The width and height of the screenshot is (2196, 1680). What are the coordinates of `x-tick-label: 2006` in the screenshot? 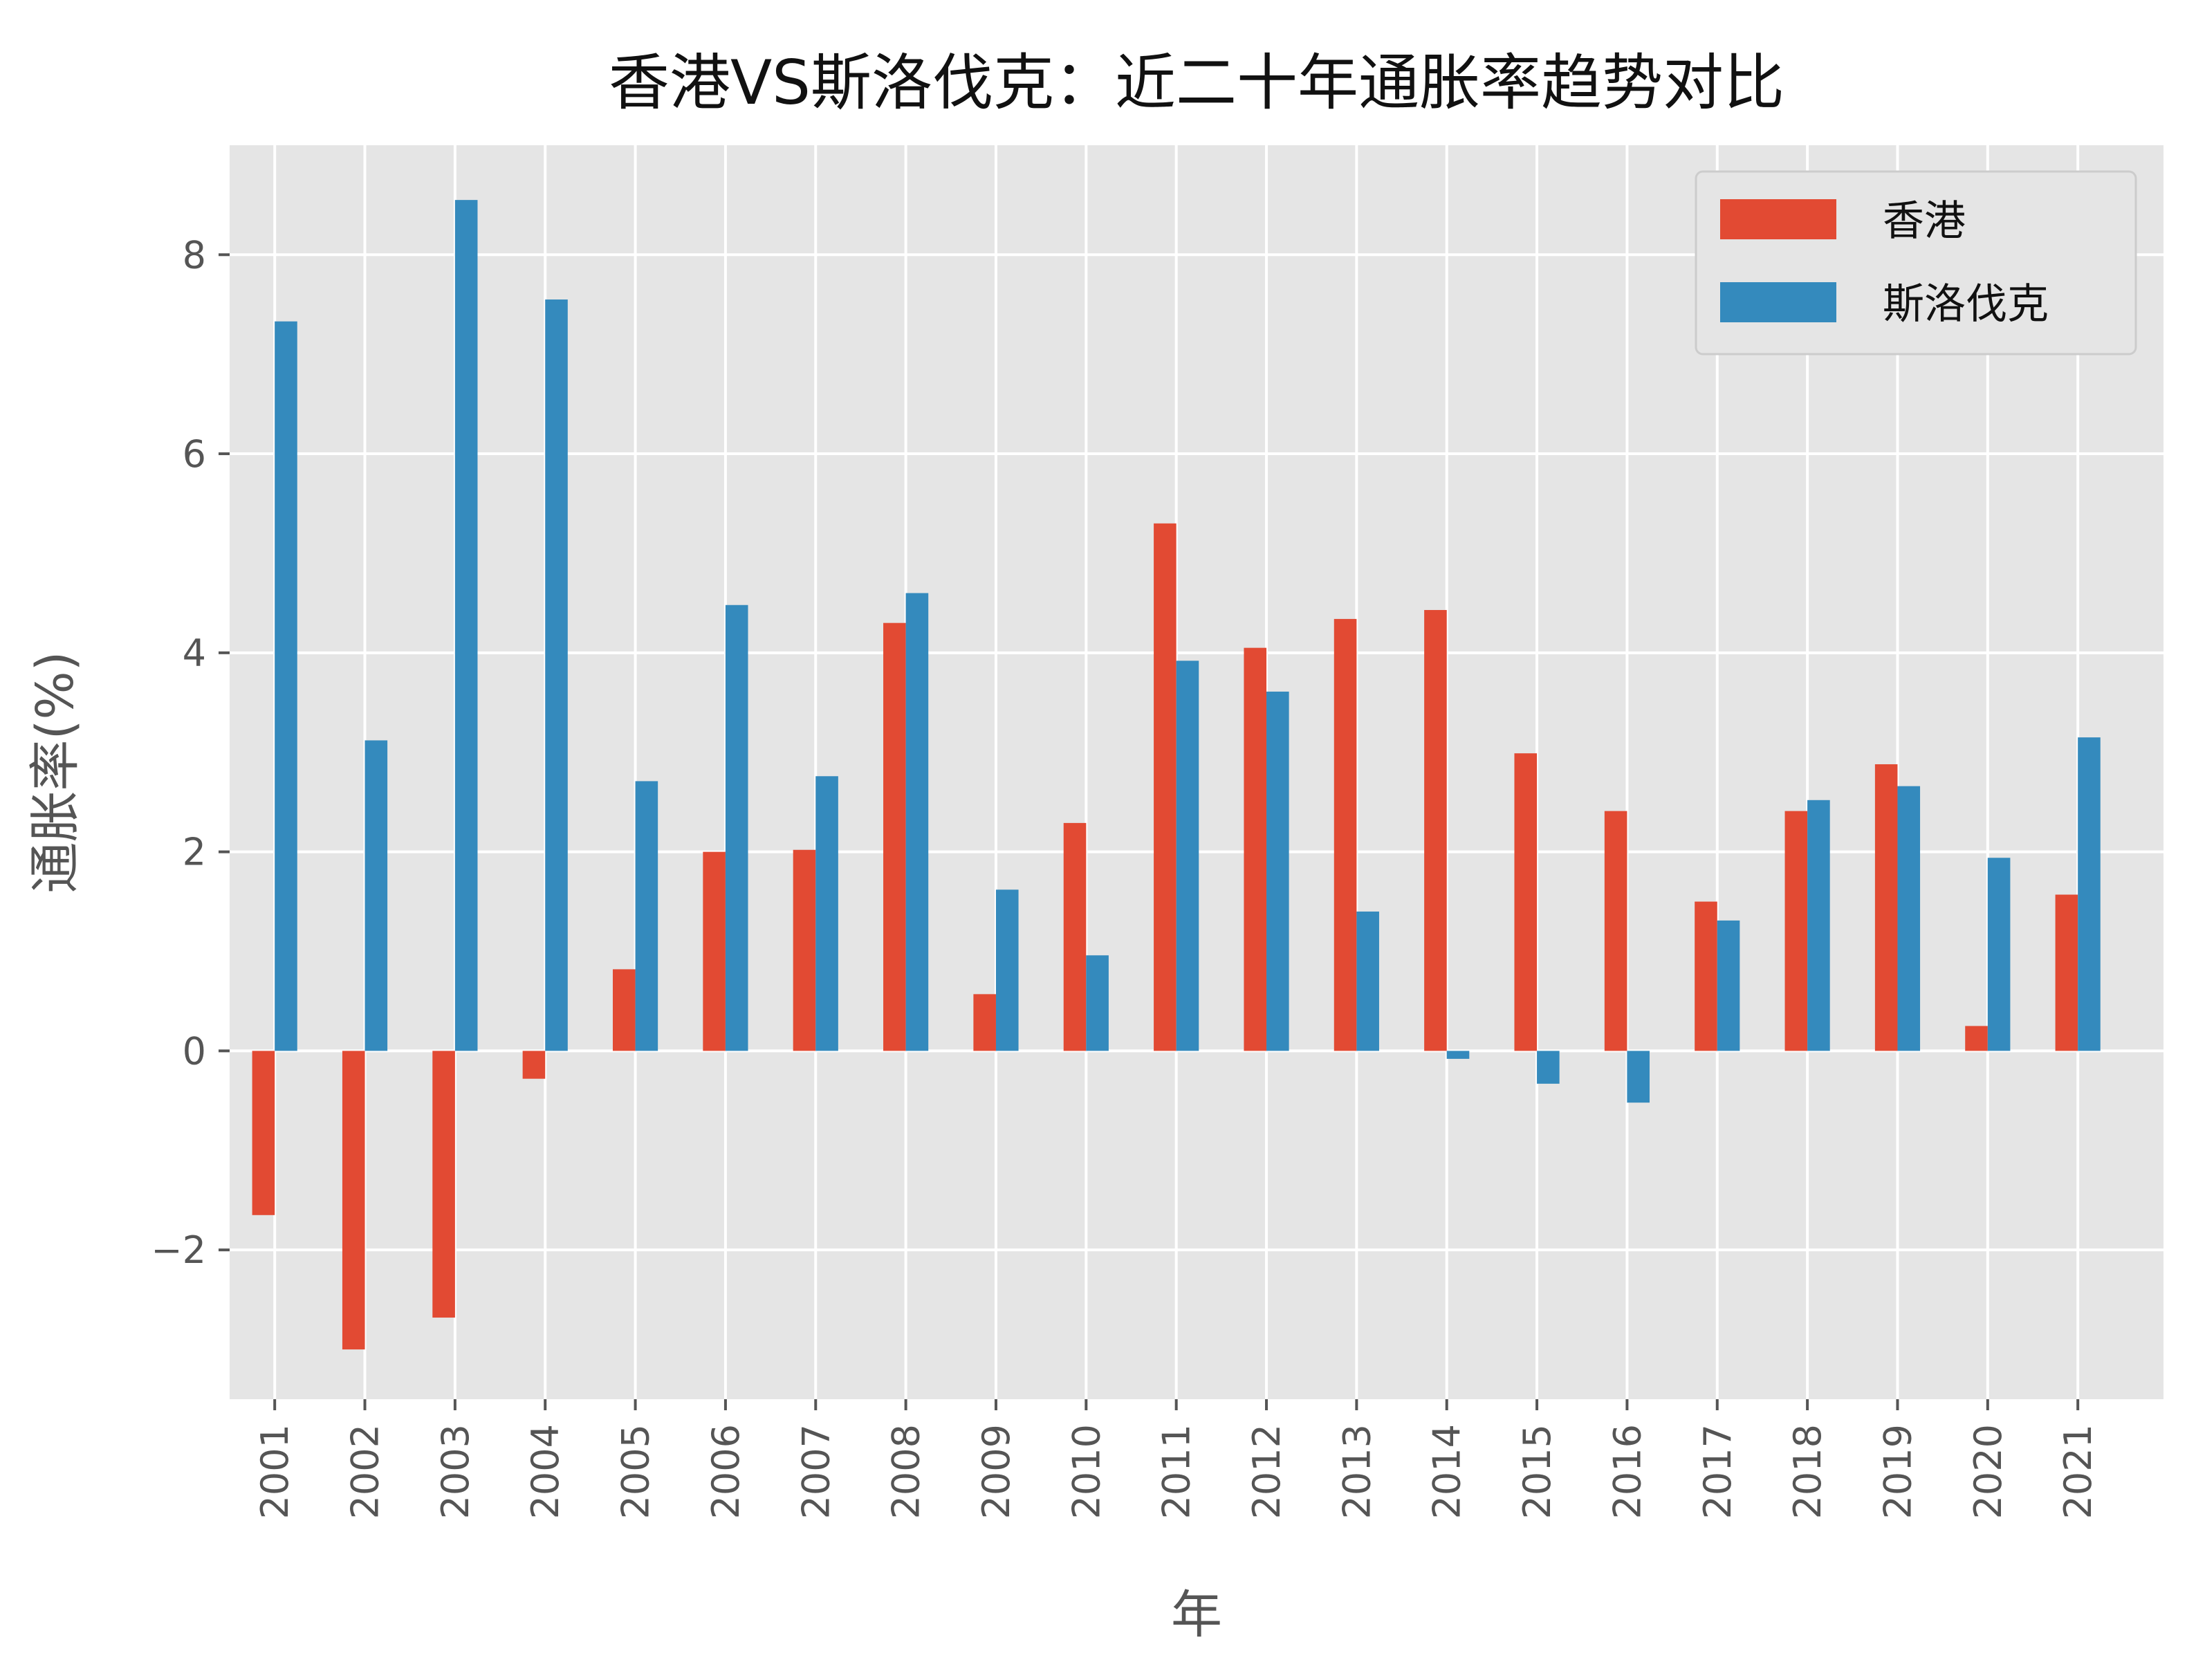 It's located at (726, 1471).